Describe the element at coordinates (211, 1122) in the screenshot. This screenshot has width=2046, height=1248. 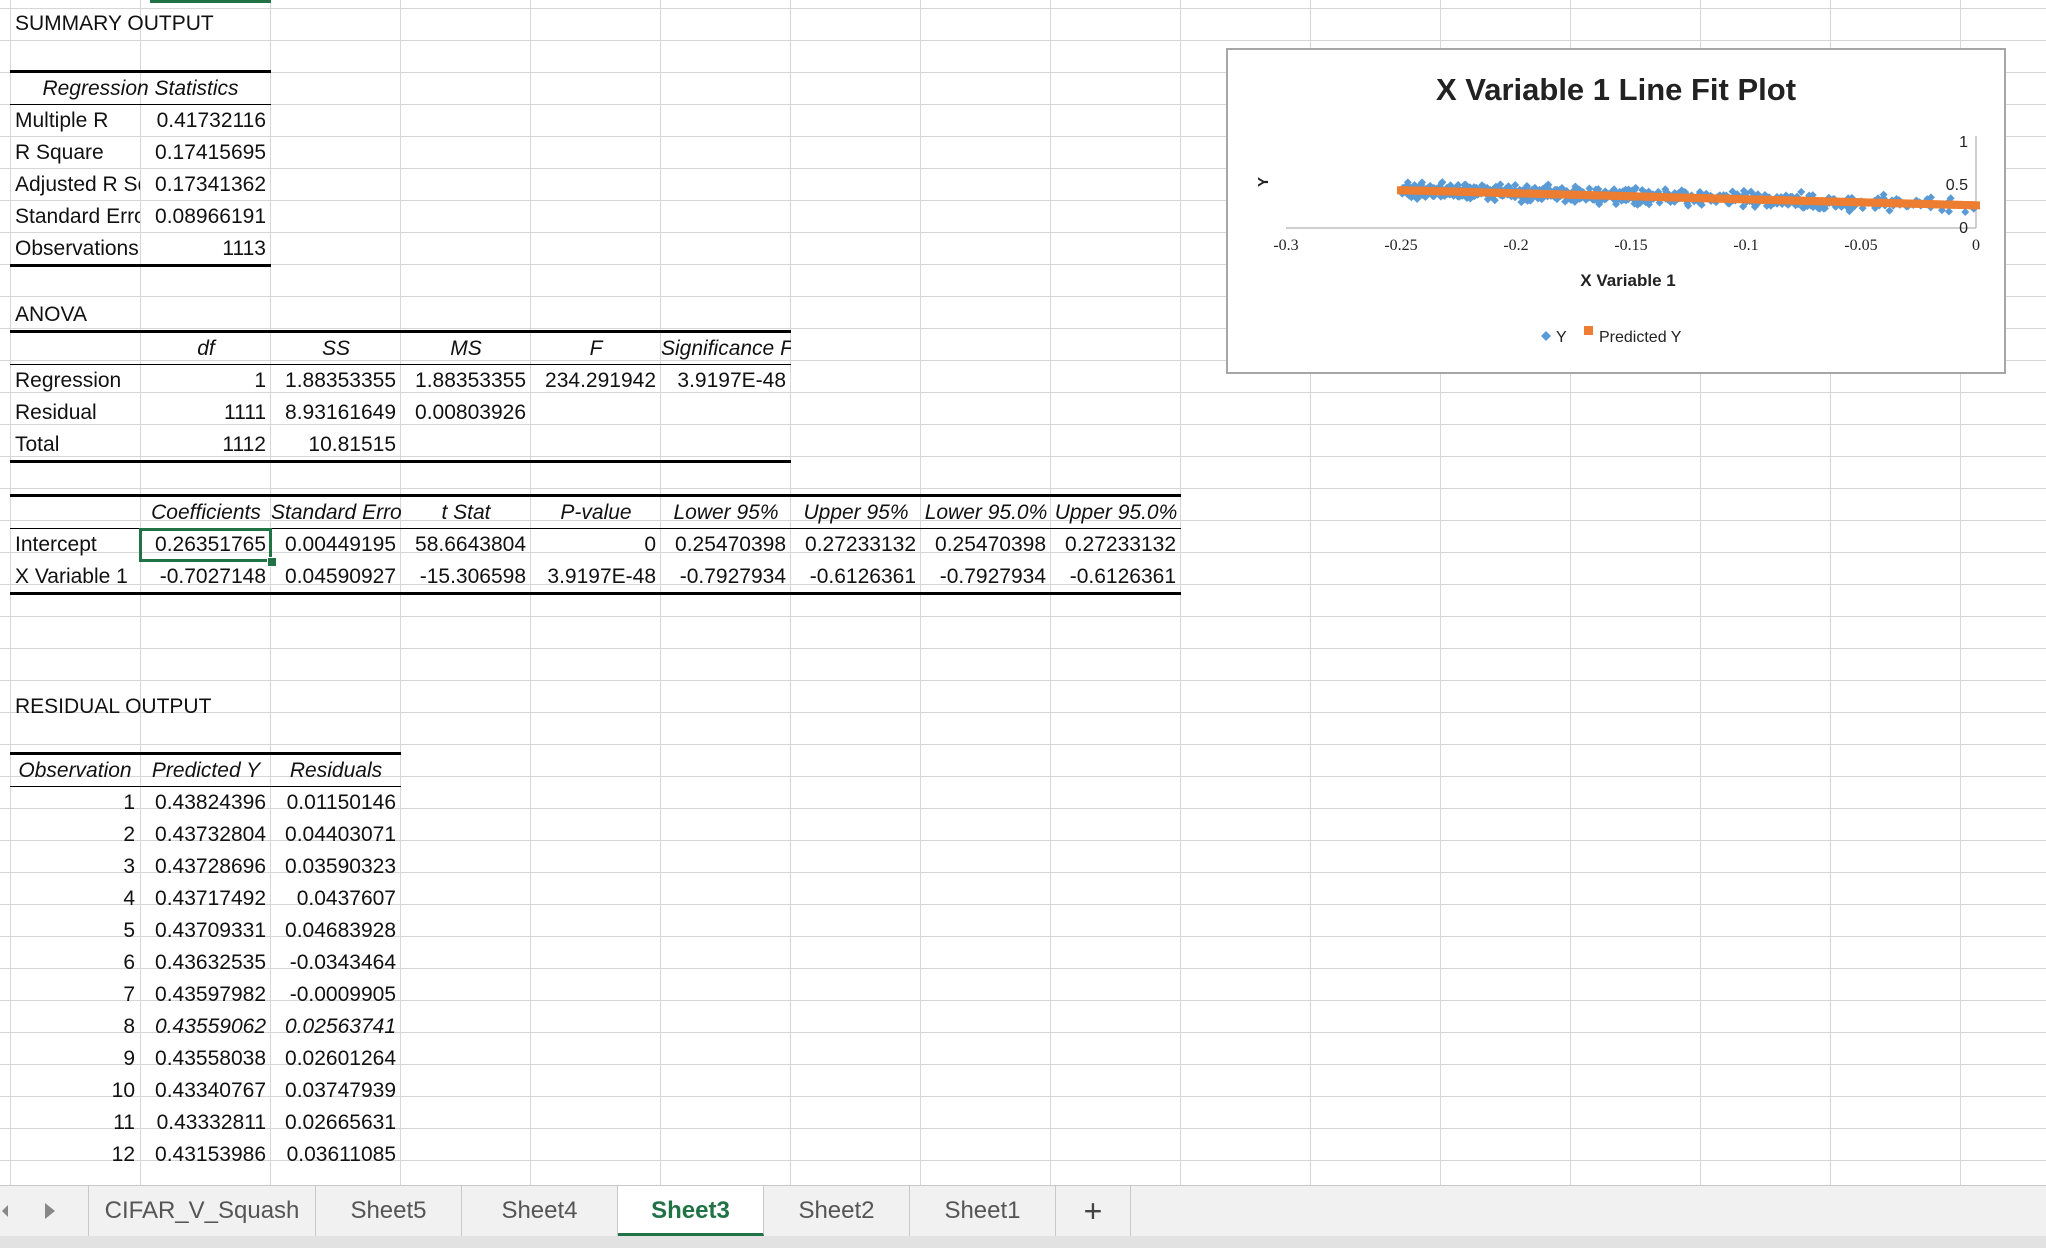
I see `residual-predicted: 0.43332811` at that location.